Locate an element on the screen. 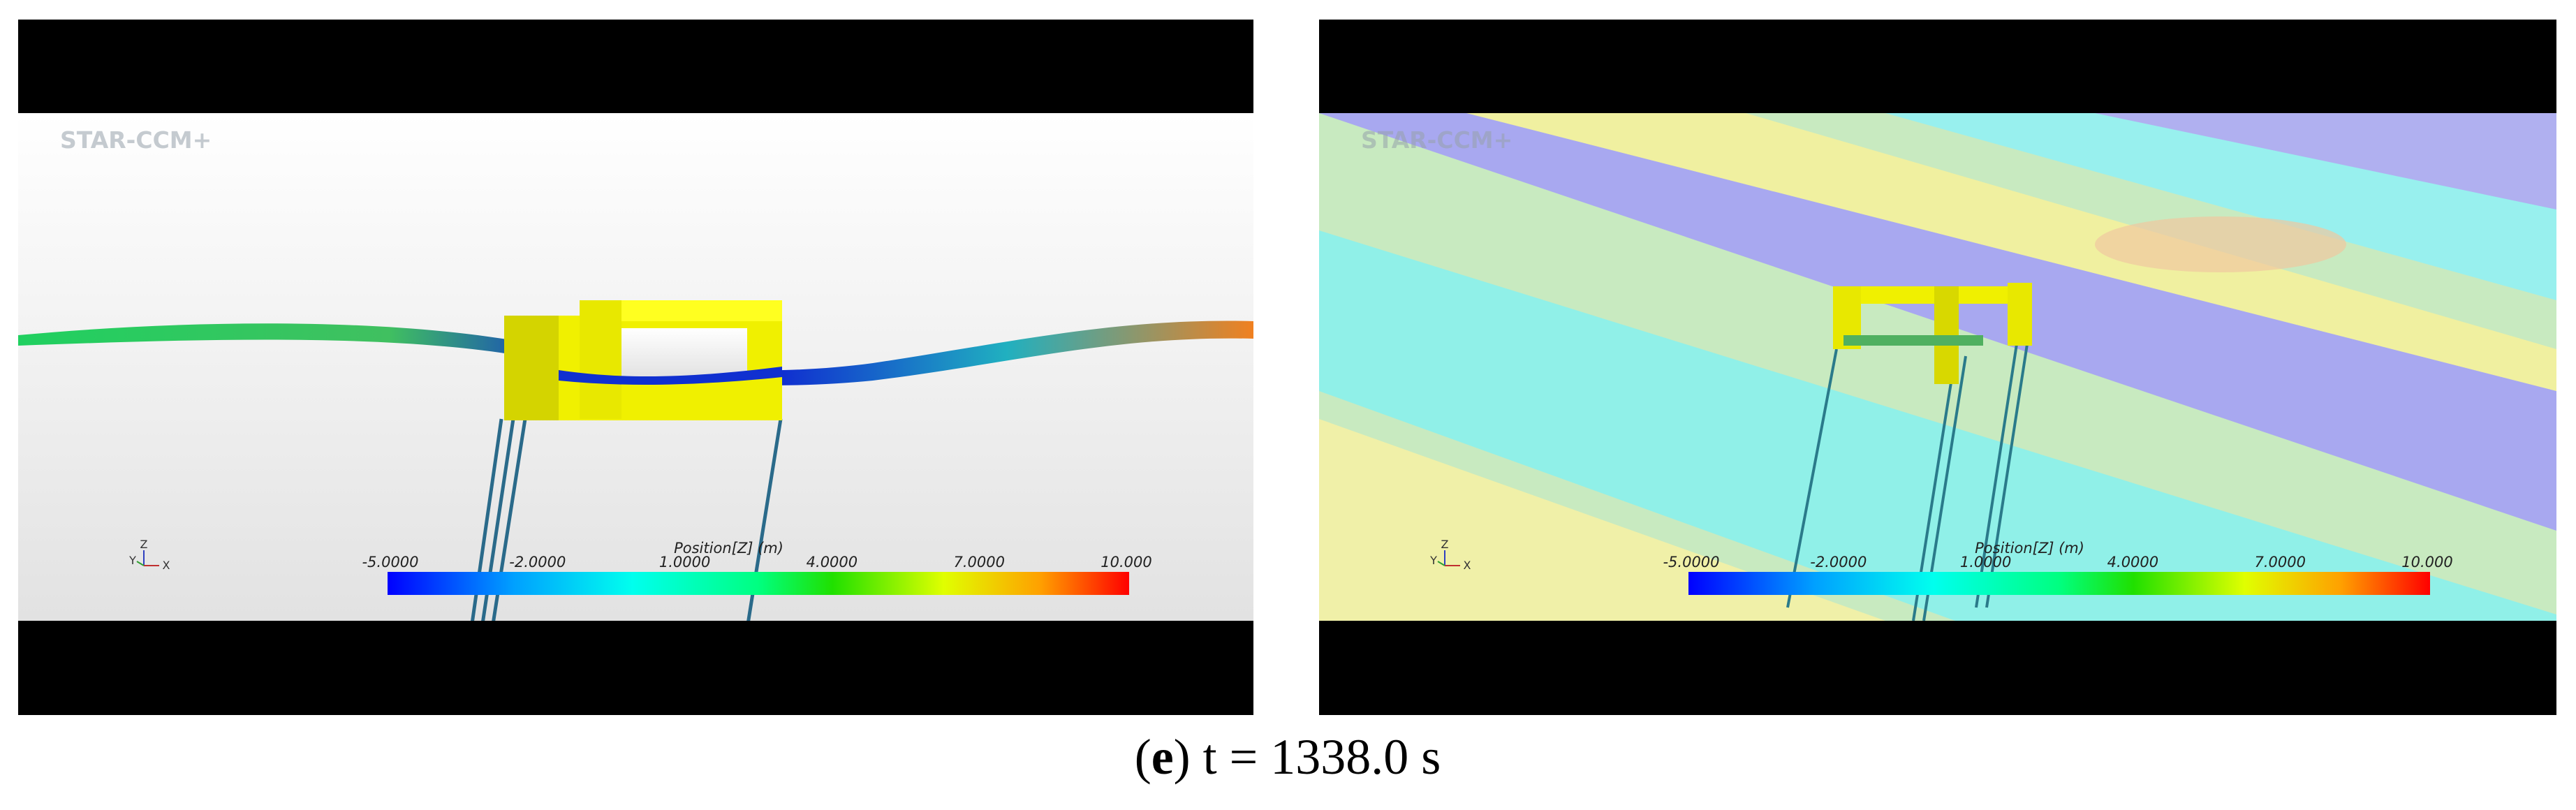 Image resolution: width=2576 pixels, height=810 pixels. caption-letter: e is located at coordinates (1162, 757).